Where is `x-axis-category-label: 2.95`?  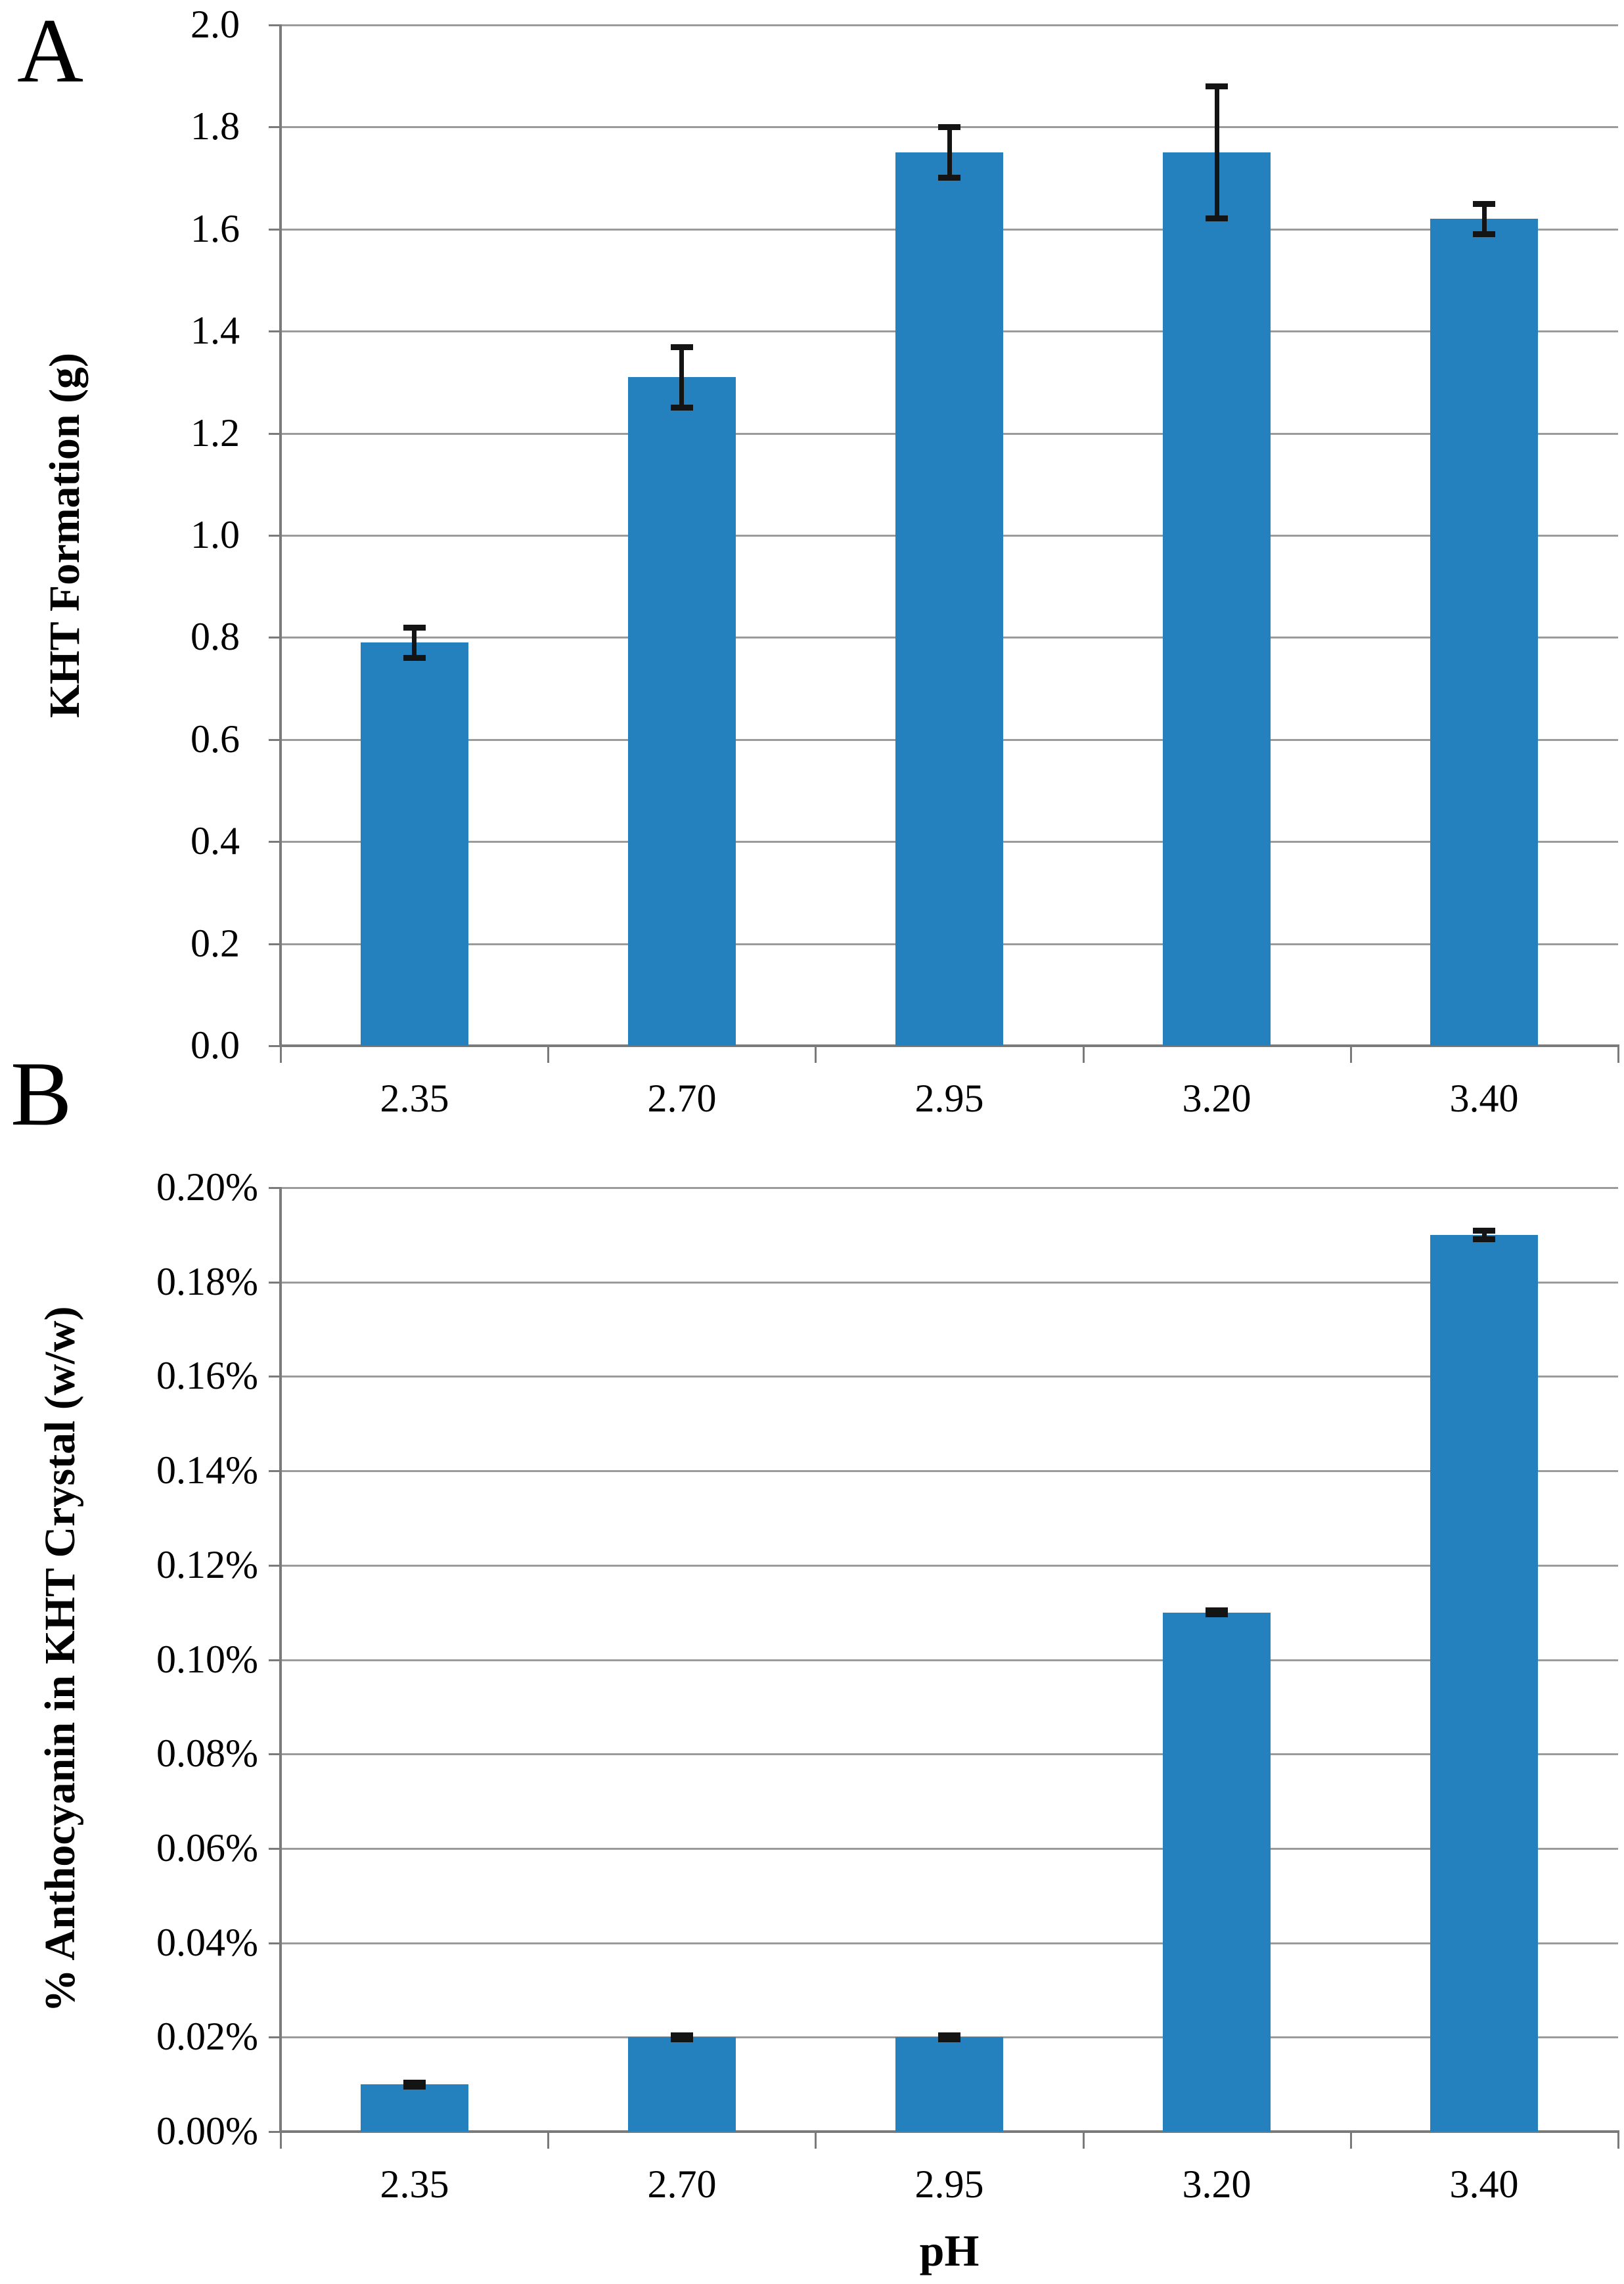
x-axis-category-label: 2.95 is located at coordinates (949, 1098).